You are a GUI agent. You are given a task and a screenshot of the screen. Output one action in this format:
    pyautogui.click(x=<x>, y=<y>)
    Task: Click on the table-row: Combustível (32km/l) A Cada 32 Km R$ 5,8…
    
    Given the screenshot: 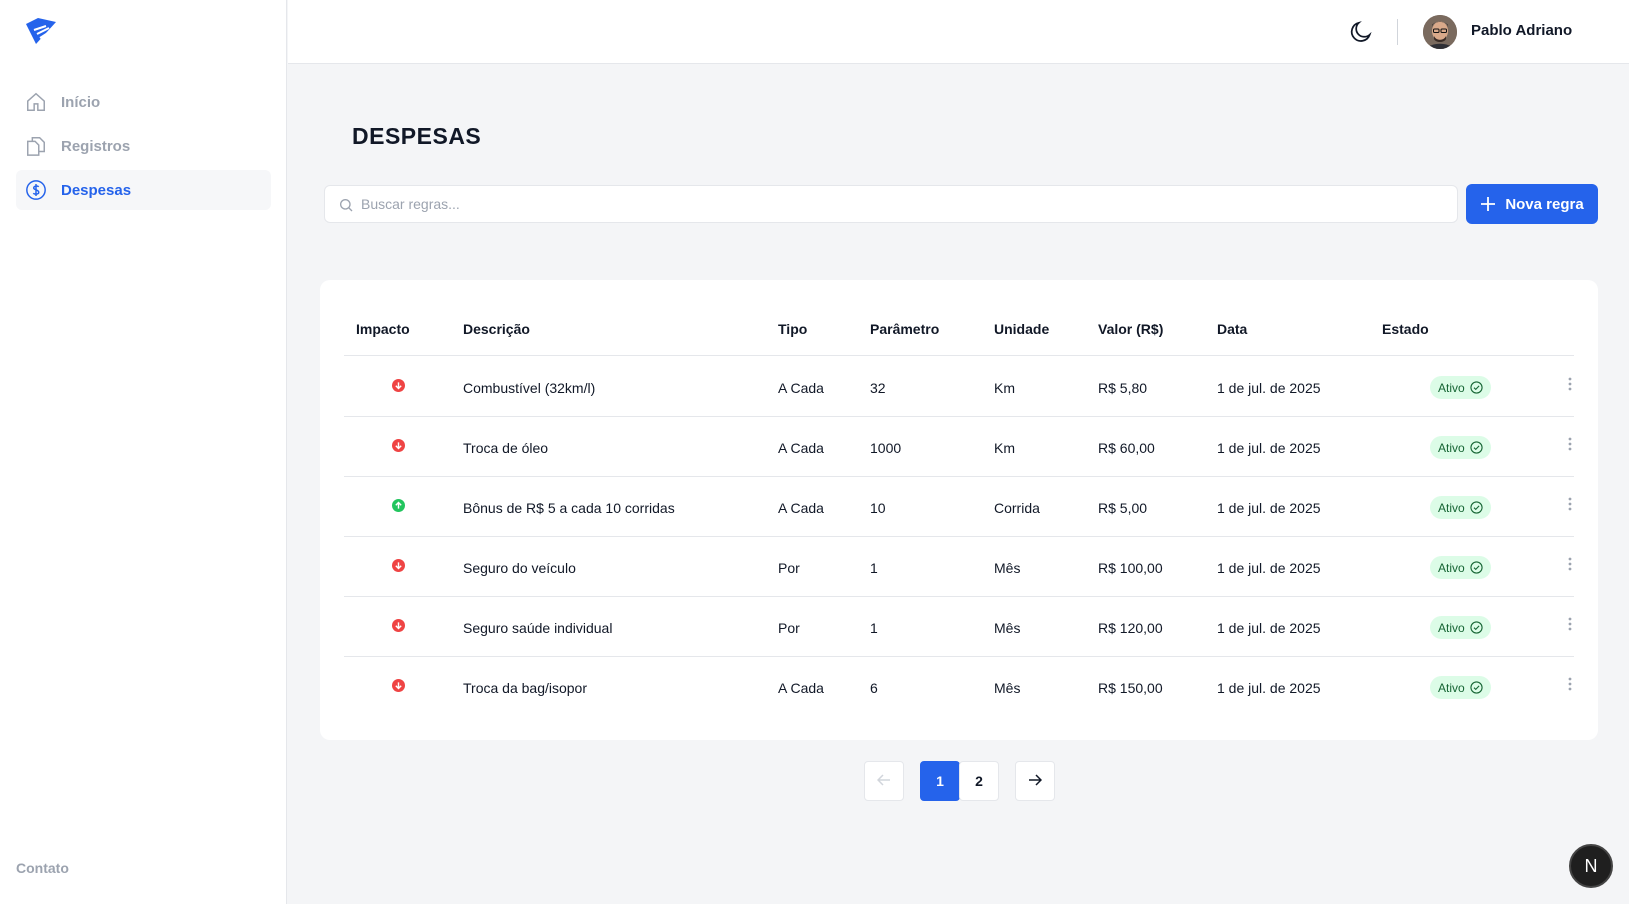 What is the action you would take?
    pyautogui.click(x=959, y=387)
    